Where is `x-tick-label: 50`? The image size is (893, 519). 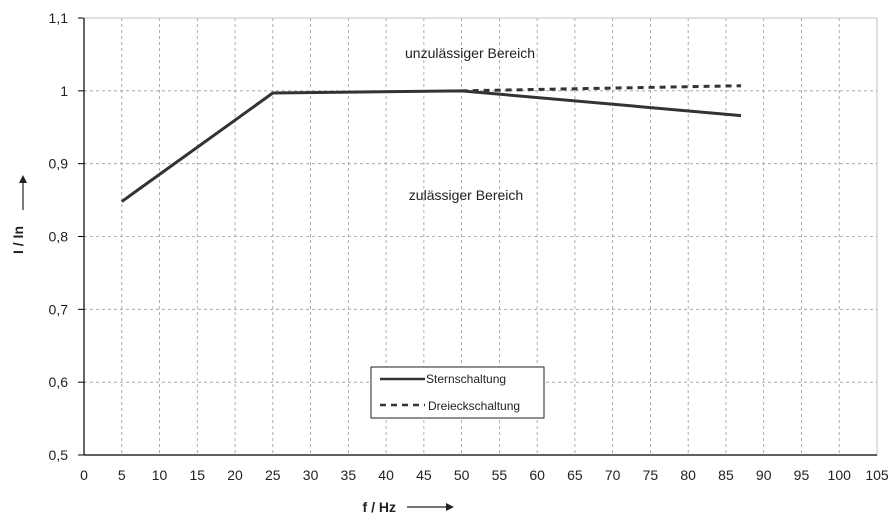
x-tick-label: 50 is located at coordinates (462, 475).